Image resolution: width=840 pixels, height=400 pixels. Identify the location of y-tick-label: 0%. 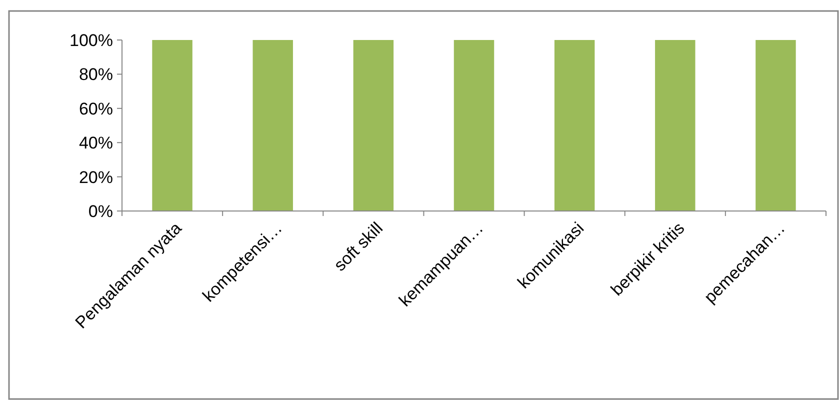
(100, 211).